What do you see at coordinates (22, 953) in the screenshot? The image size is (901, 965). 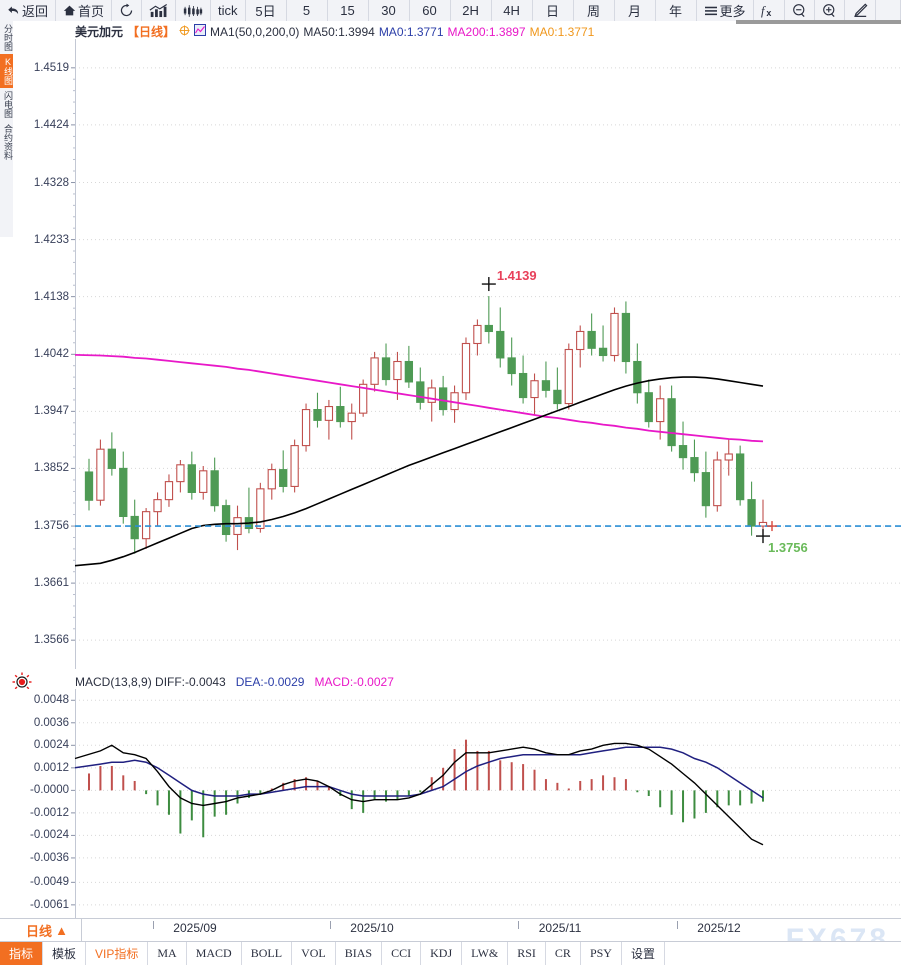 I see `indicator-tab-: 指标` at bounding box center [22, 953].